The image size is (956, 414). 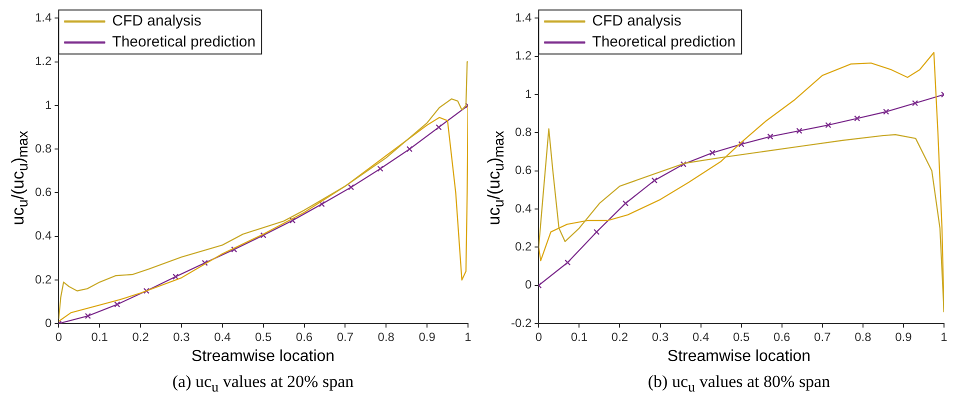 What do you see at coordinates (739, 384) in the screenshot?
I see `text: (b) uc$_{u}$ values at 80% span` at bounding box center [739, 384].